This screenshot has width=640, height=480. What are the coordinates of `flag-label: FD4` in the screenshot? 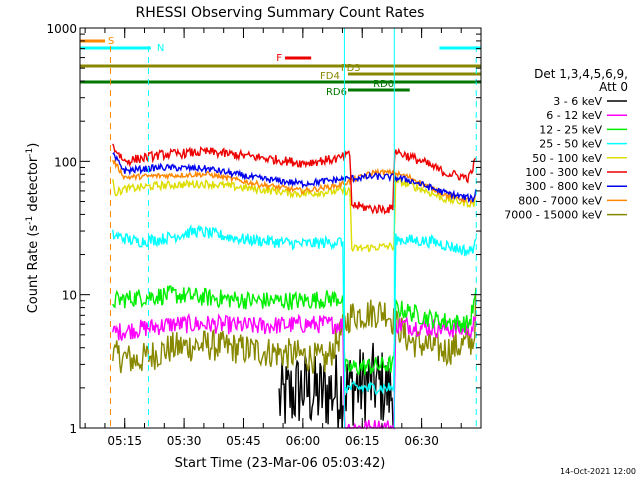 It's located at (330, 76).